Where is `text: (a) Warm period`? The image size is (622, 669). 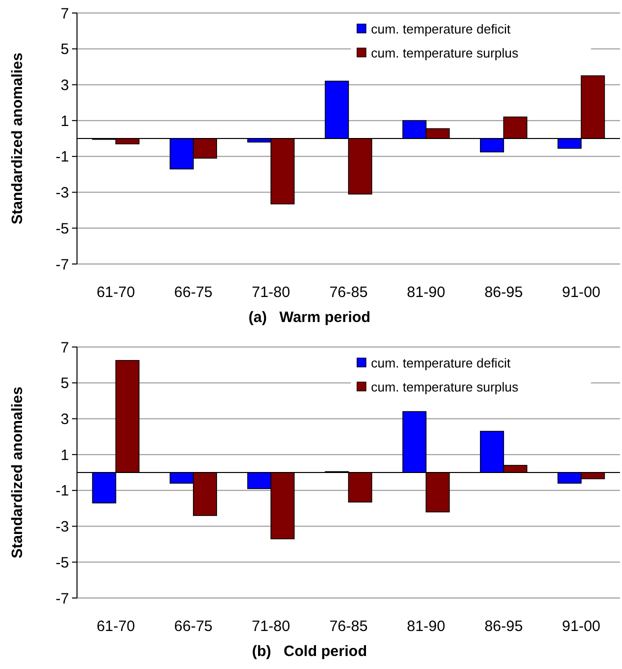
text: (a) Warm period is located at coordinates (309, 317).